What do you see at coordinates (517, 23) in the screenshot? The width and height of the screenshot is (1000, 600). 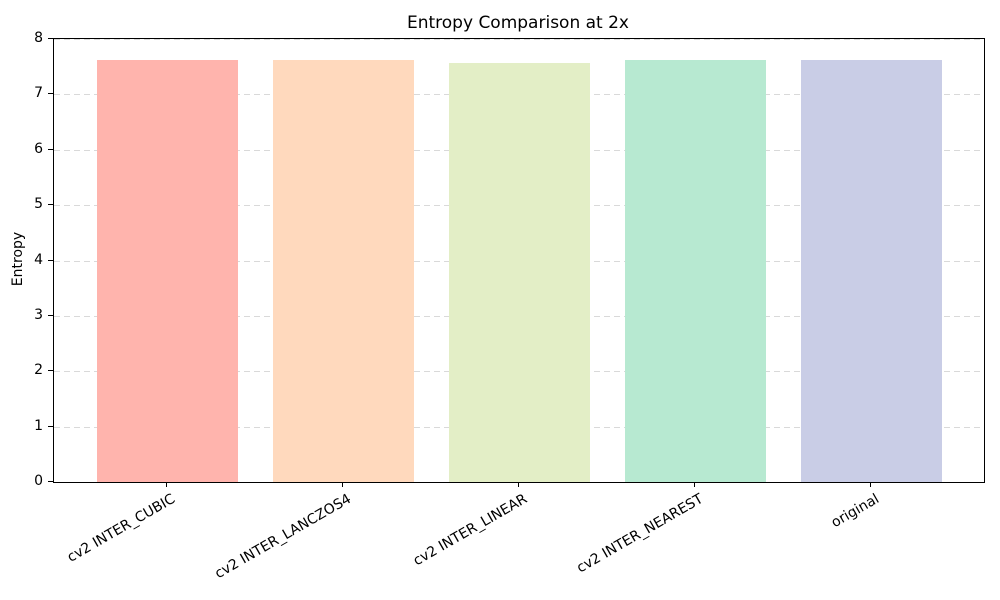 I see `chart-title: Entropy Comparison at 2x` at bounding box center [517, 23].